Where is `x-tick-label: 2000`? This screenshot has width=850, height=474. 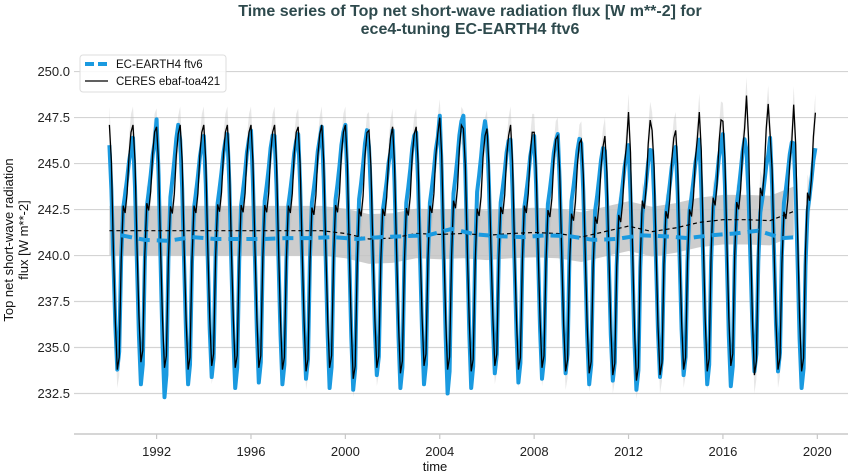
x-tick-label: 2000 is located at coordinates (345, 451).